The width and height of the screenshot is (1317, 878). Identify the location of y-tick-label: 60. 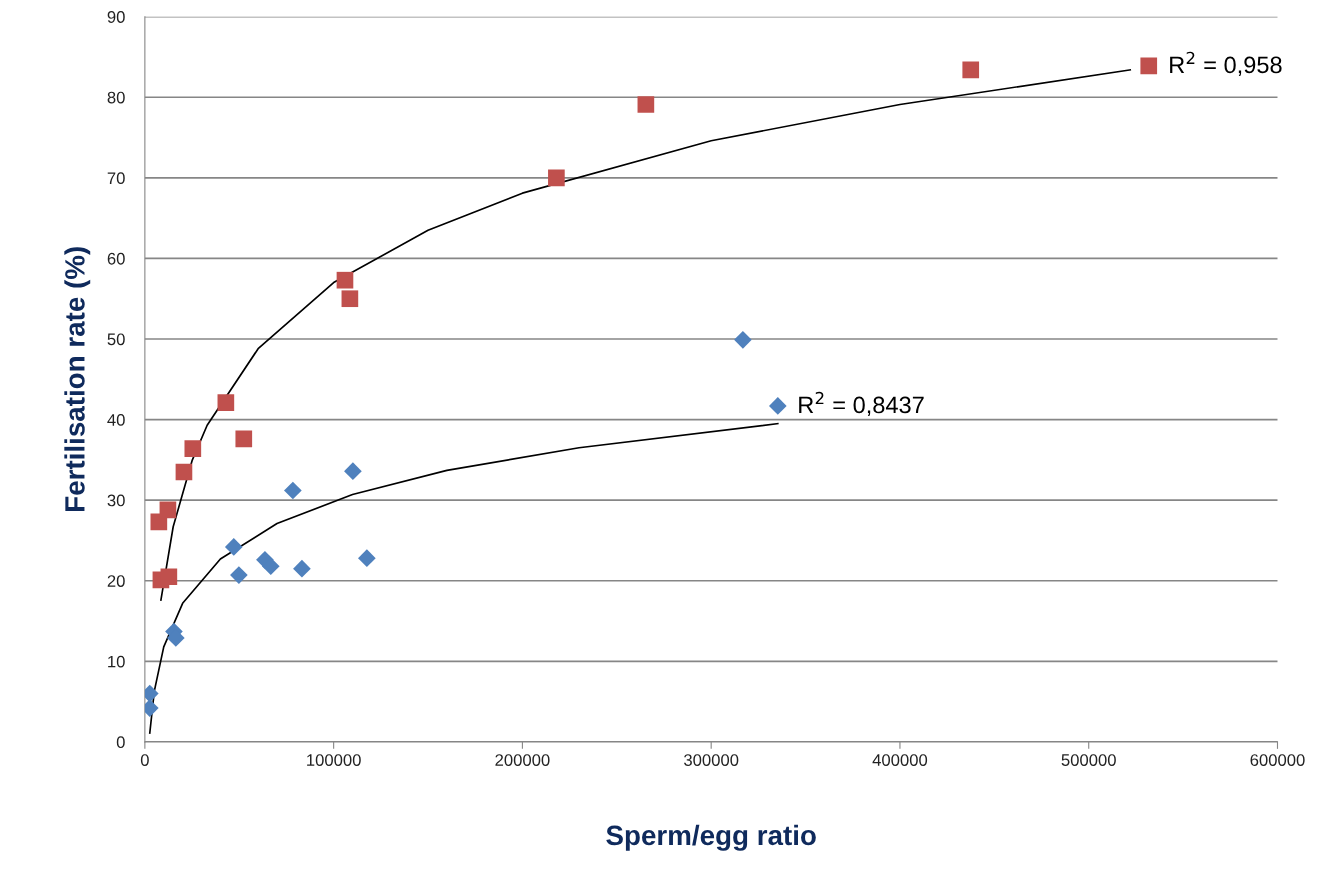
(116, 258).